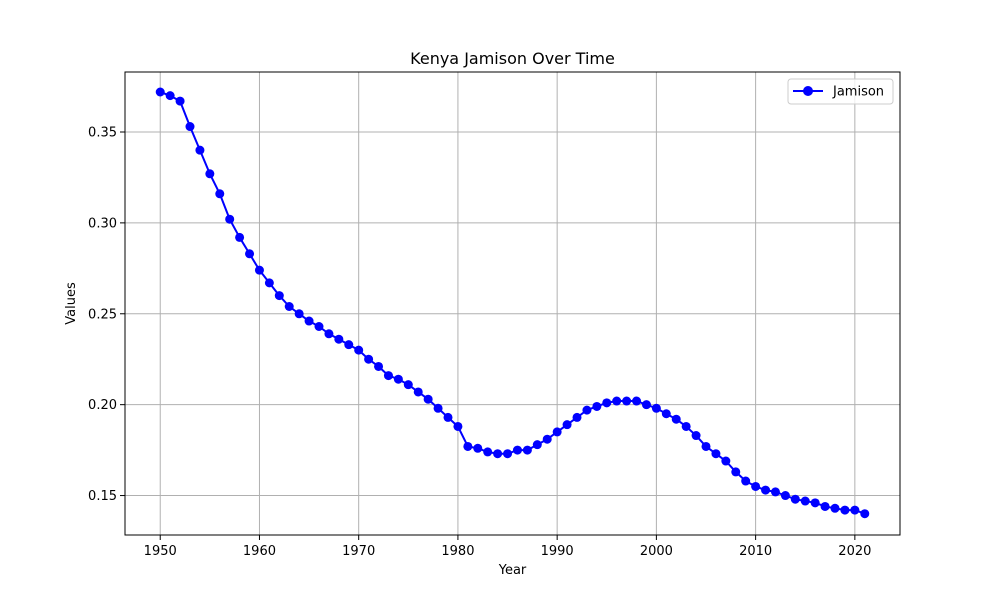 Image resolution: width=1000 pixels, height=600 pixels. I want to click on y-tick-label: 0.20, so click(102, 405).